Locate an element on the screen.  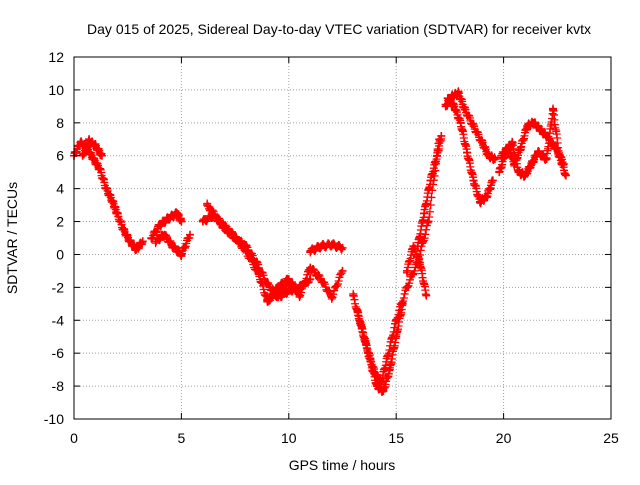
y-axis-label: SDTVAR / TECUs is located at coordinates (12, 238).